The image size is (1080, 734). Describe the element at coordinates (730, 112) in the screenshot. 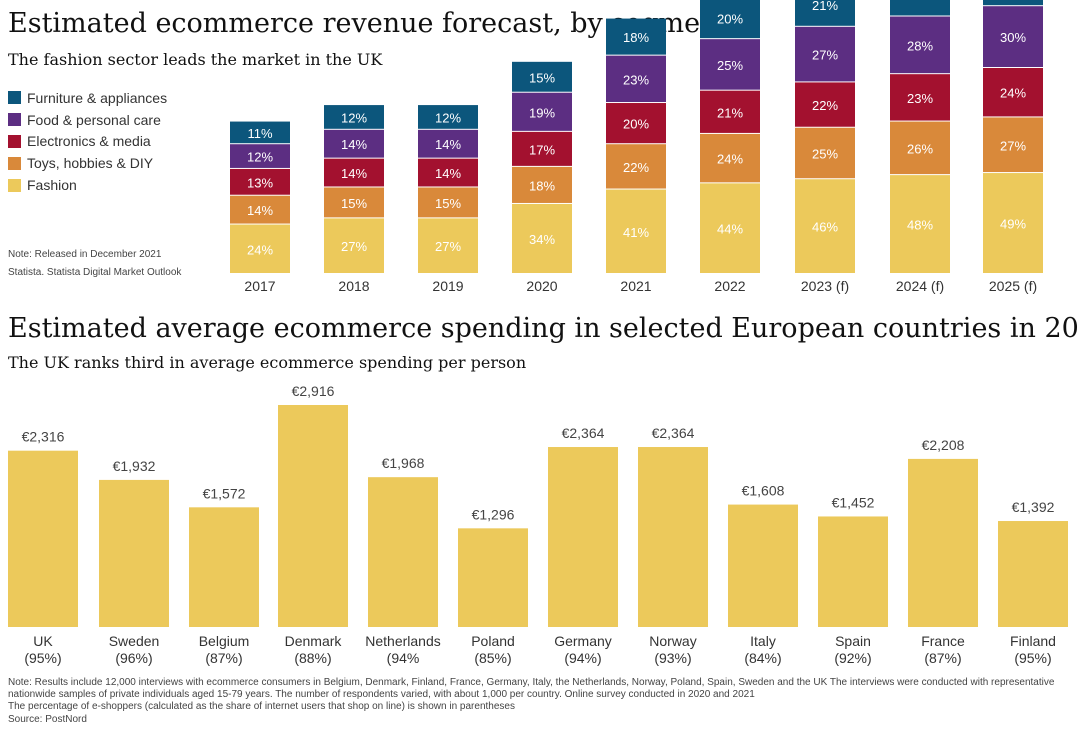

I see `bar-segment-label: 21%` at that location.